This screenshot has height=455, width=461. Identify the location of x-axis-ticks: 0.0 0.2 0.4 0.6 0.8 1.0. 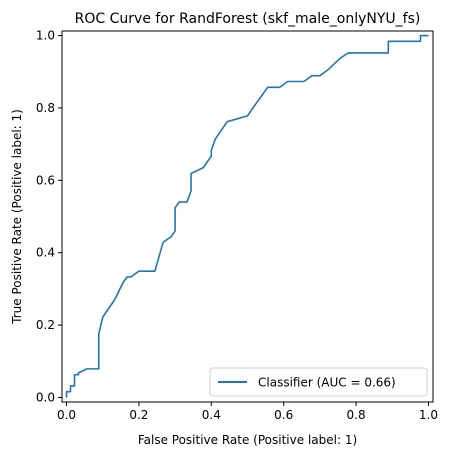
(247, 412).